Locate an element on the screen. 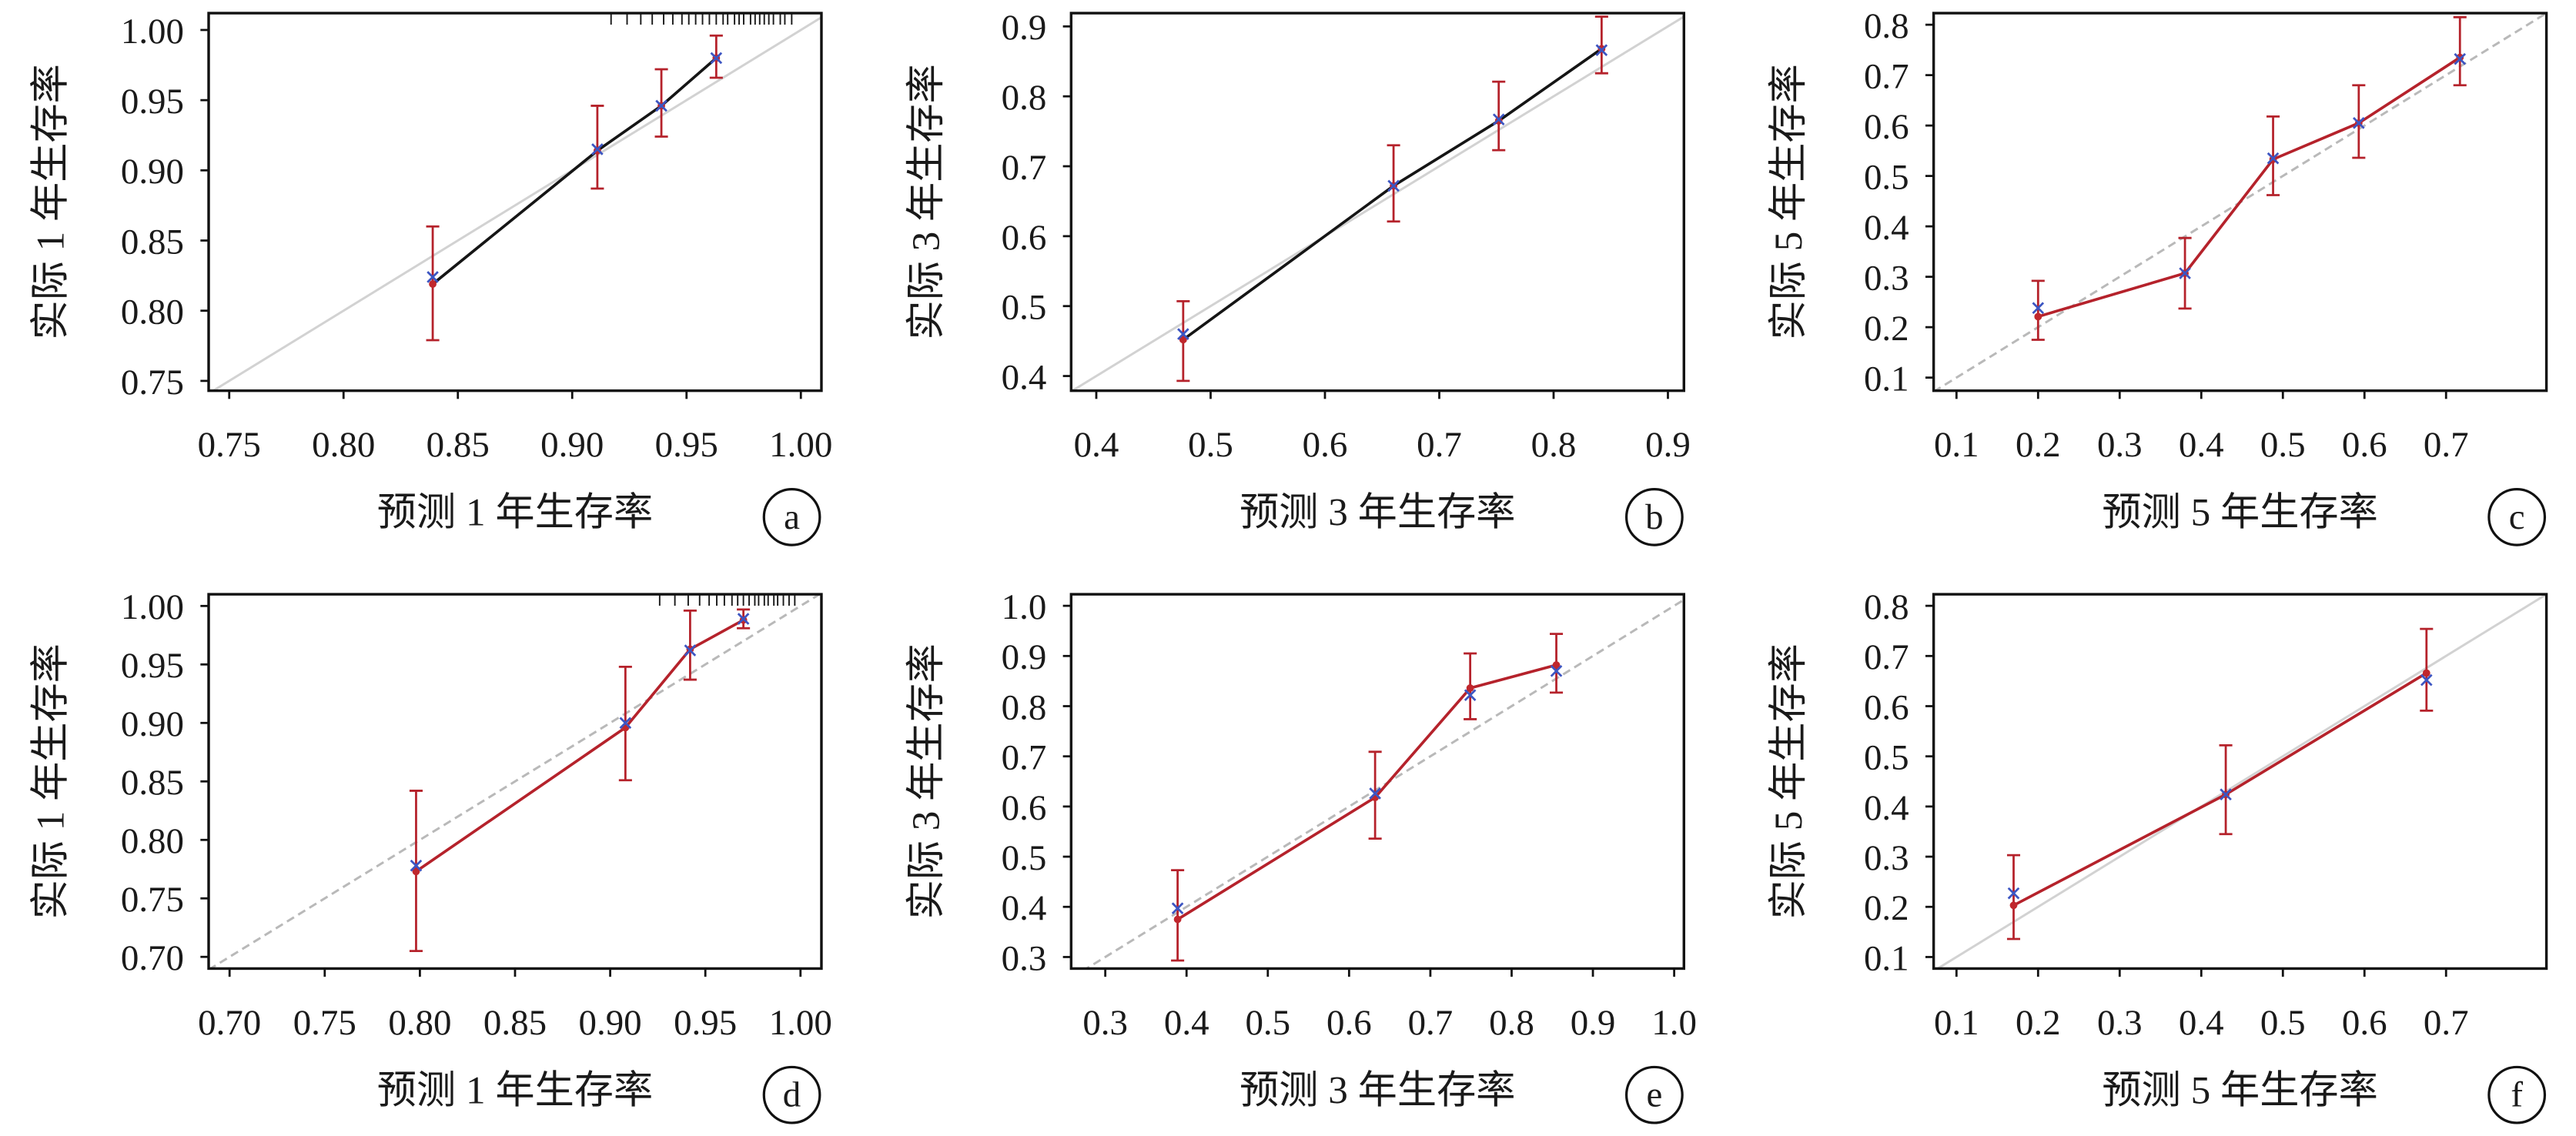 This screenshot has height=1136, width=2576. y-tick-label: 0.6 is located at coordinates (1887, 707).